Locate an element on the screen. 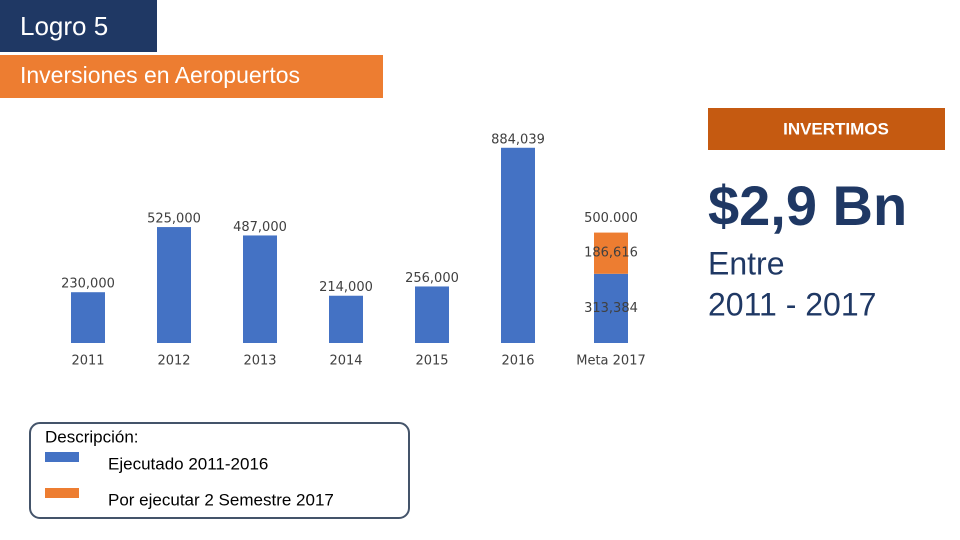 The image size is (960, 540). data-label: 313,384 is located at coordinates (611, 308).